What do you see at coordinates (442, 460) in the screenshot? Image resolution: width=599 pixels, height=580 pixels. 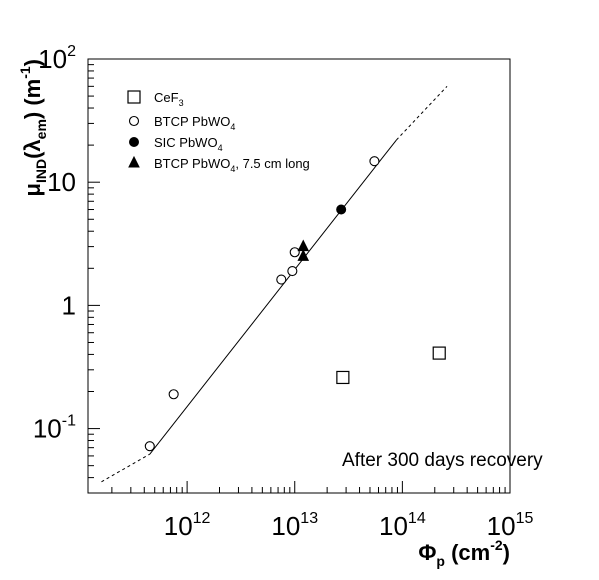 I see `annotation-text: After 300 days recovery` at bounding box center [442, 460].